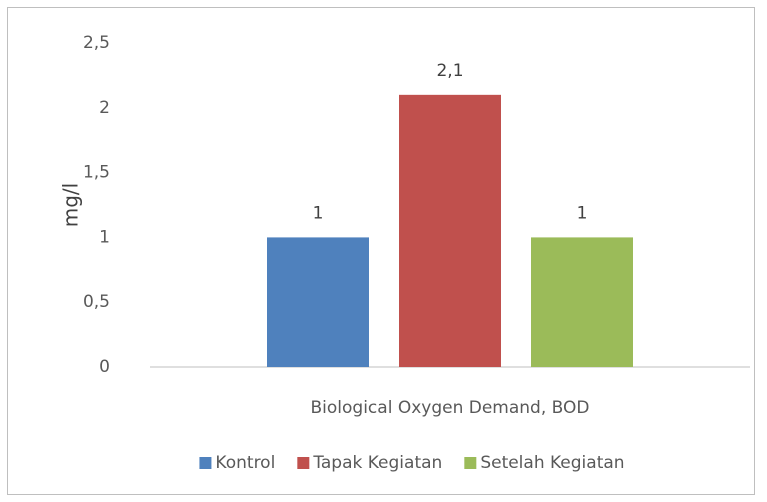 This screenshot has height=502, width=767. What do you see at coordinates (71, 205) in the screenshot?
I see `y-axis-title: mg/l` at bounding box center [71, 205].